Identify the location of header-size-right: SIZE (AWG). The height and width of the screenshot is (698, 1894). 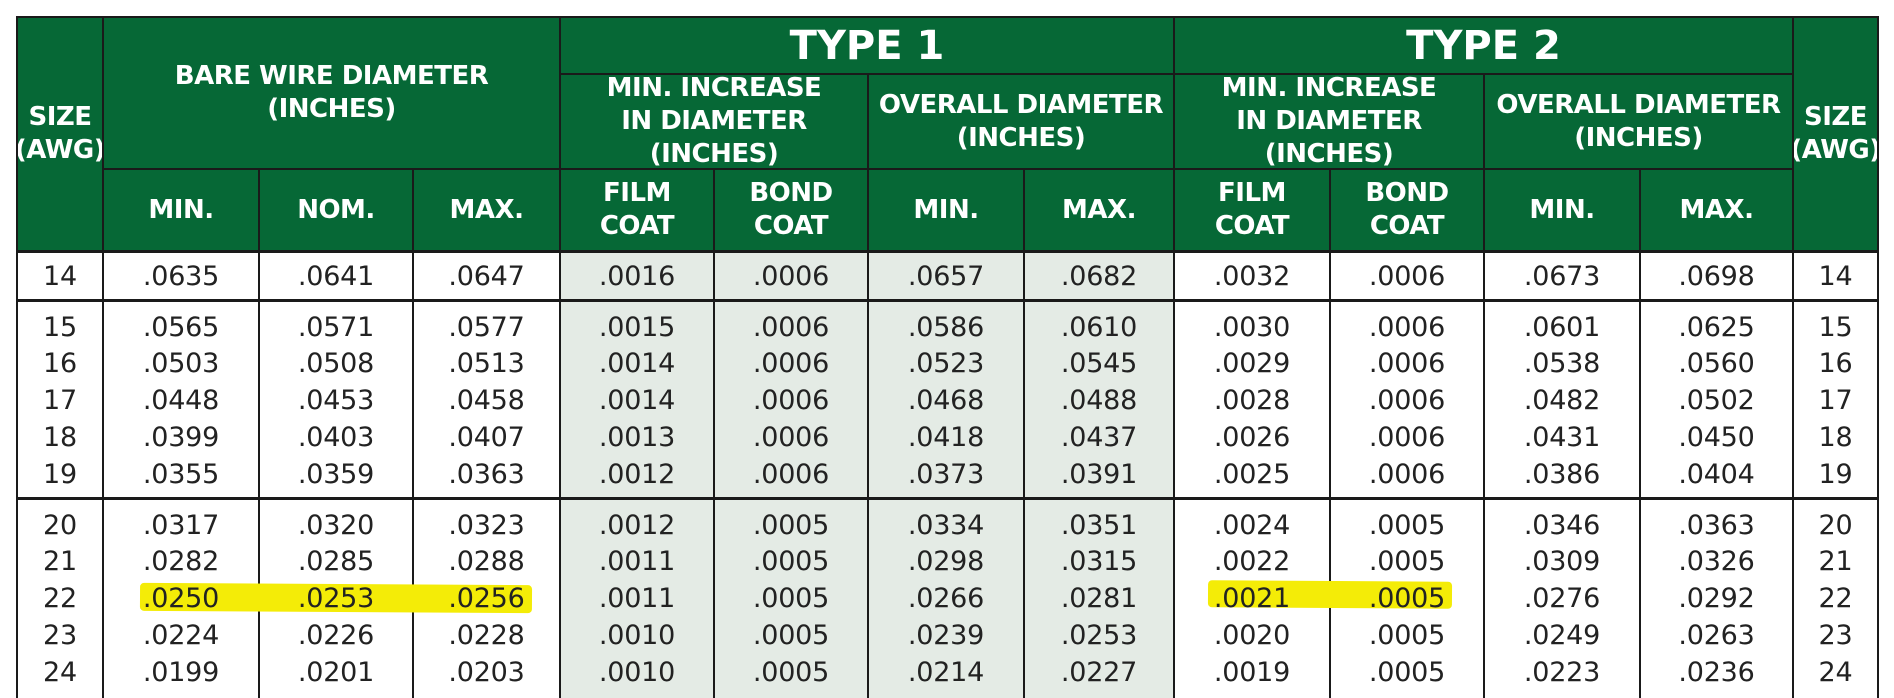
(1835, 134).